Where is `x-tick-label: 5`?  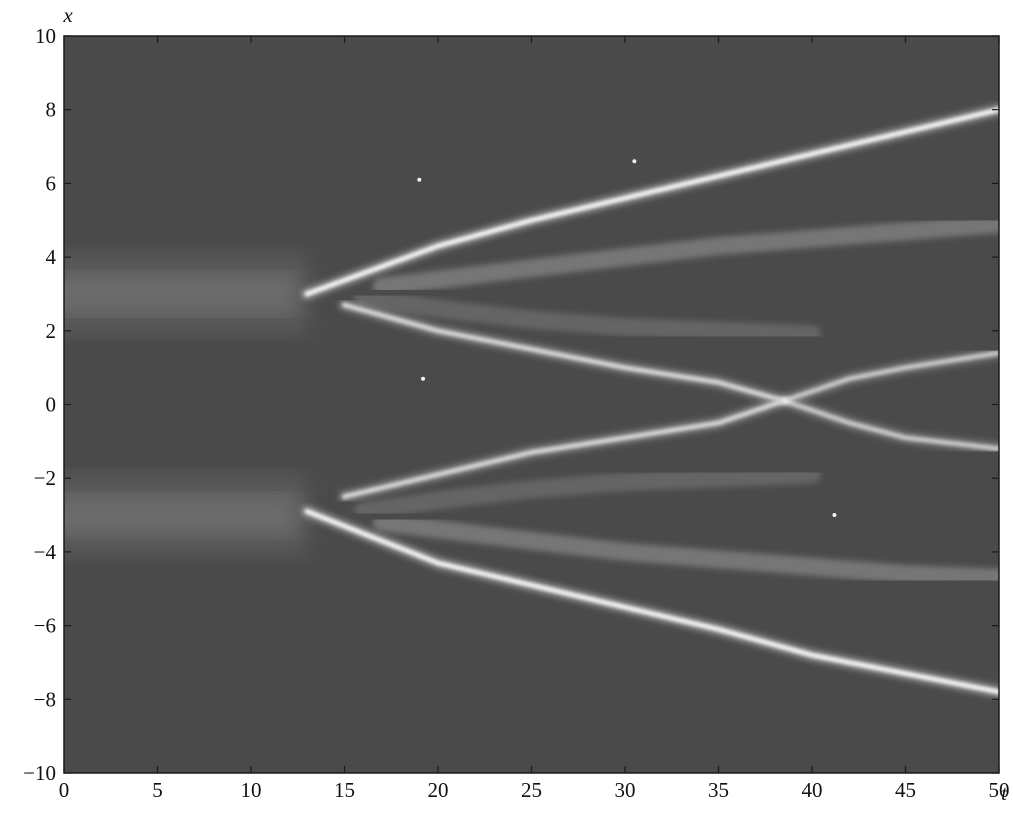
x-tick-label: 5 is located at coordinates (157, 790).